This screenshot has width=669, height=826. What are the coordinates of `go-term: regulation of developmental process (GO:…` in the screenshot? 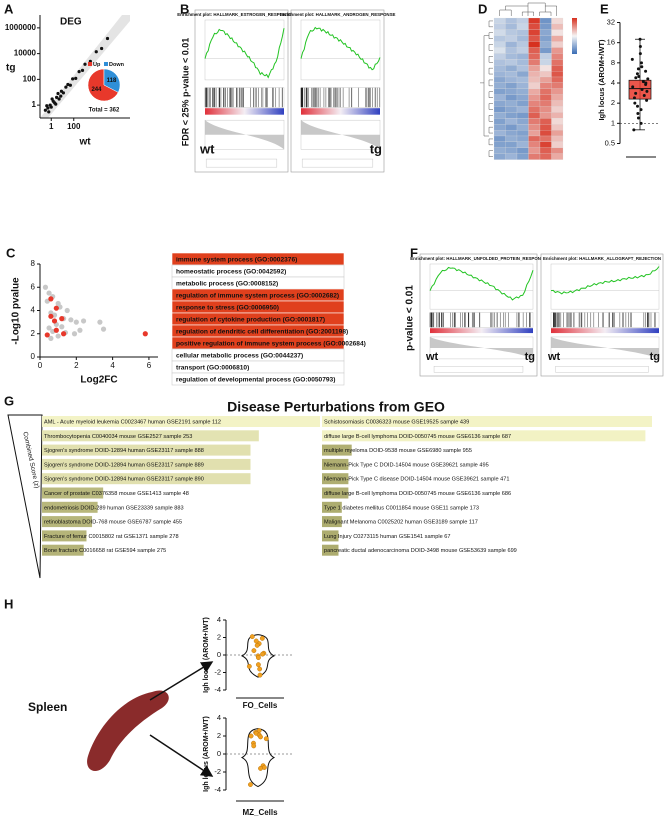 It's located at (255, 379).